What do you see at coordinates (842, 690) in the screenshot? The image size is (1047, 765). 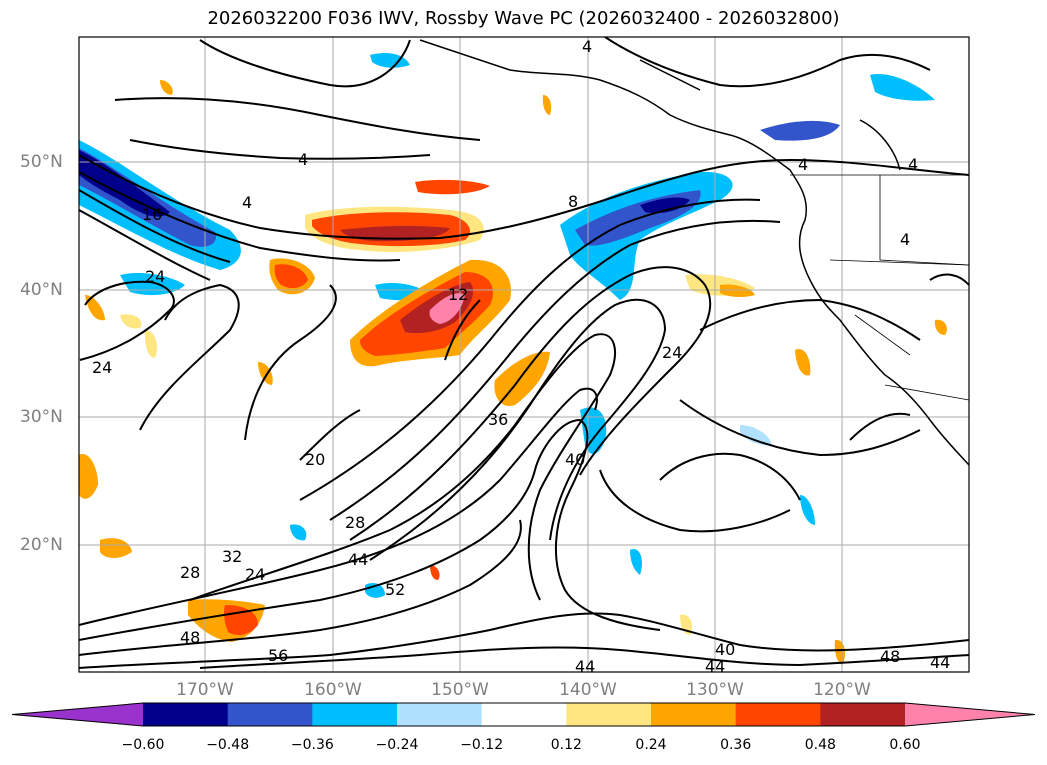 I see `lon-label-120w: 120°W` at bounding box center [842, 690].